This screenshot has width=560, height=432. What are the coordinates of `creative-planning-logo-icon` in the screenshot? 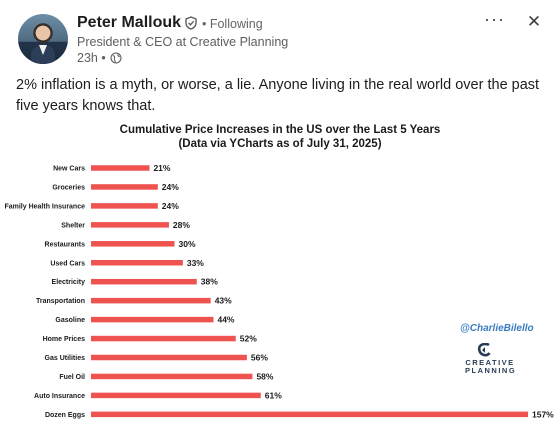 It's located at (484, 350).